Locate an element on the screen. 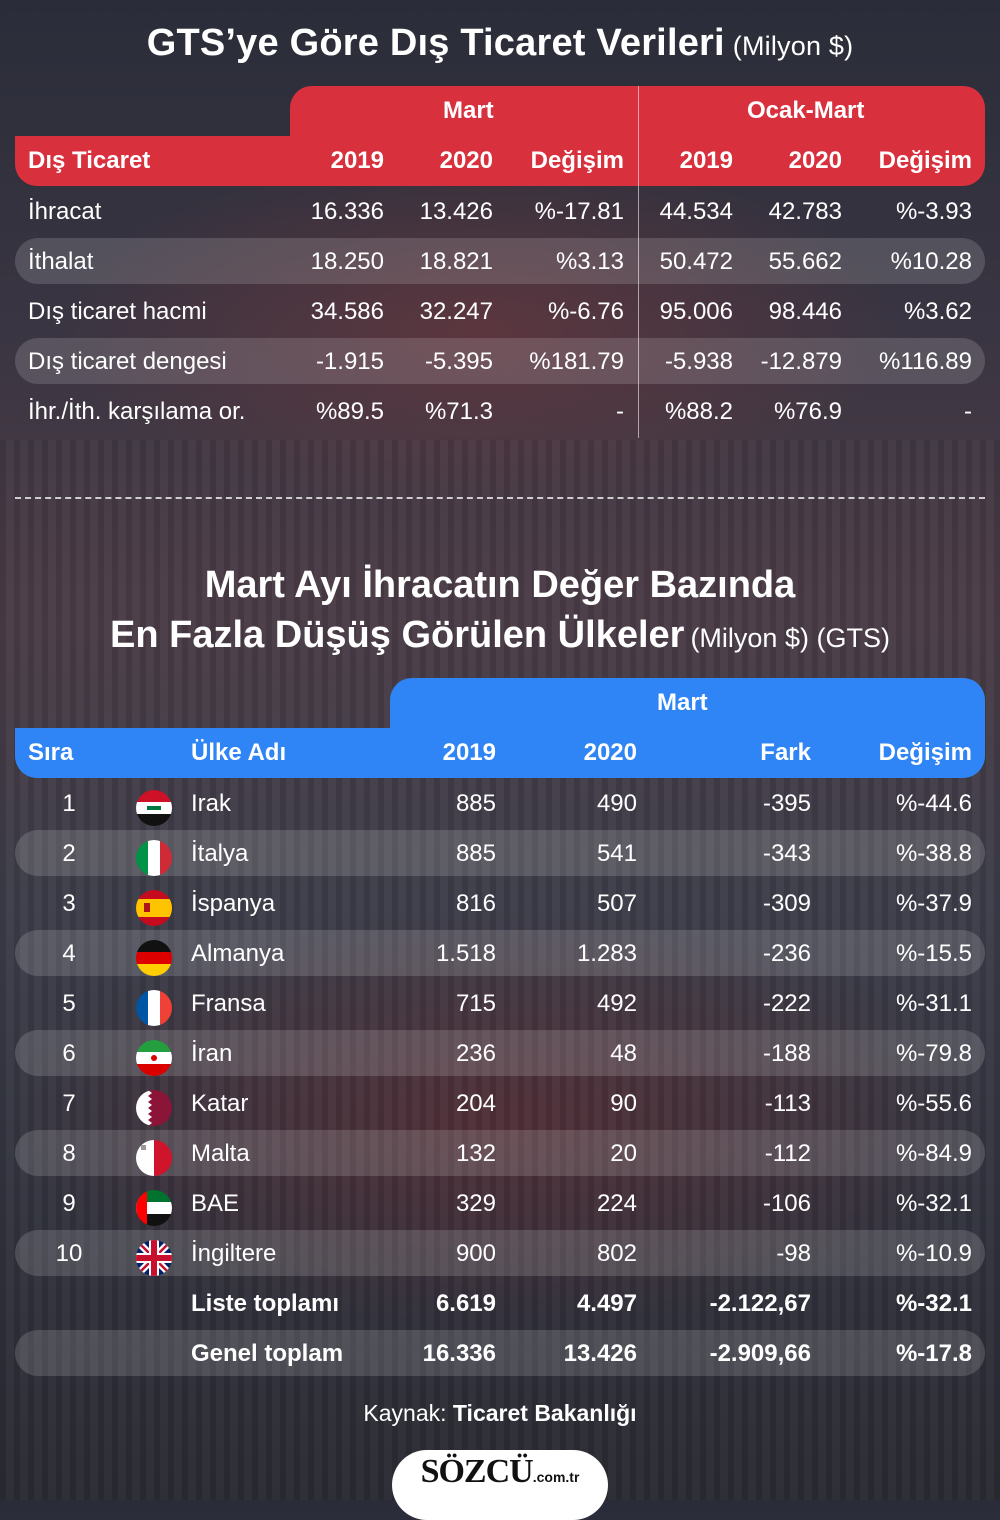 The width and height of the screenshot is (1000, 1520). rank: 10 is located at coordinates (69, 1253).